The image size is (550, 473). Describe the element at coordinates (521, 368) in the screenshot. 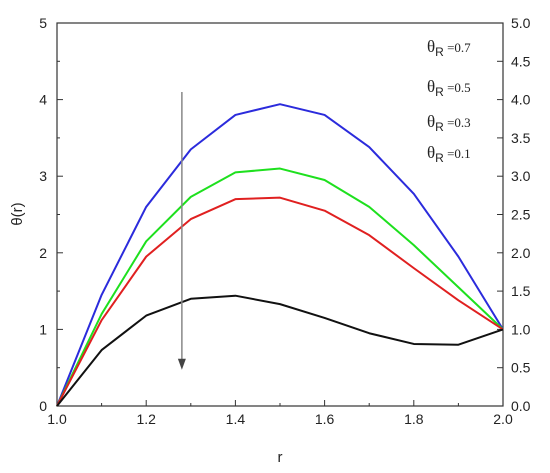

I see `y-tick-label-right: 0.5` at that location.